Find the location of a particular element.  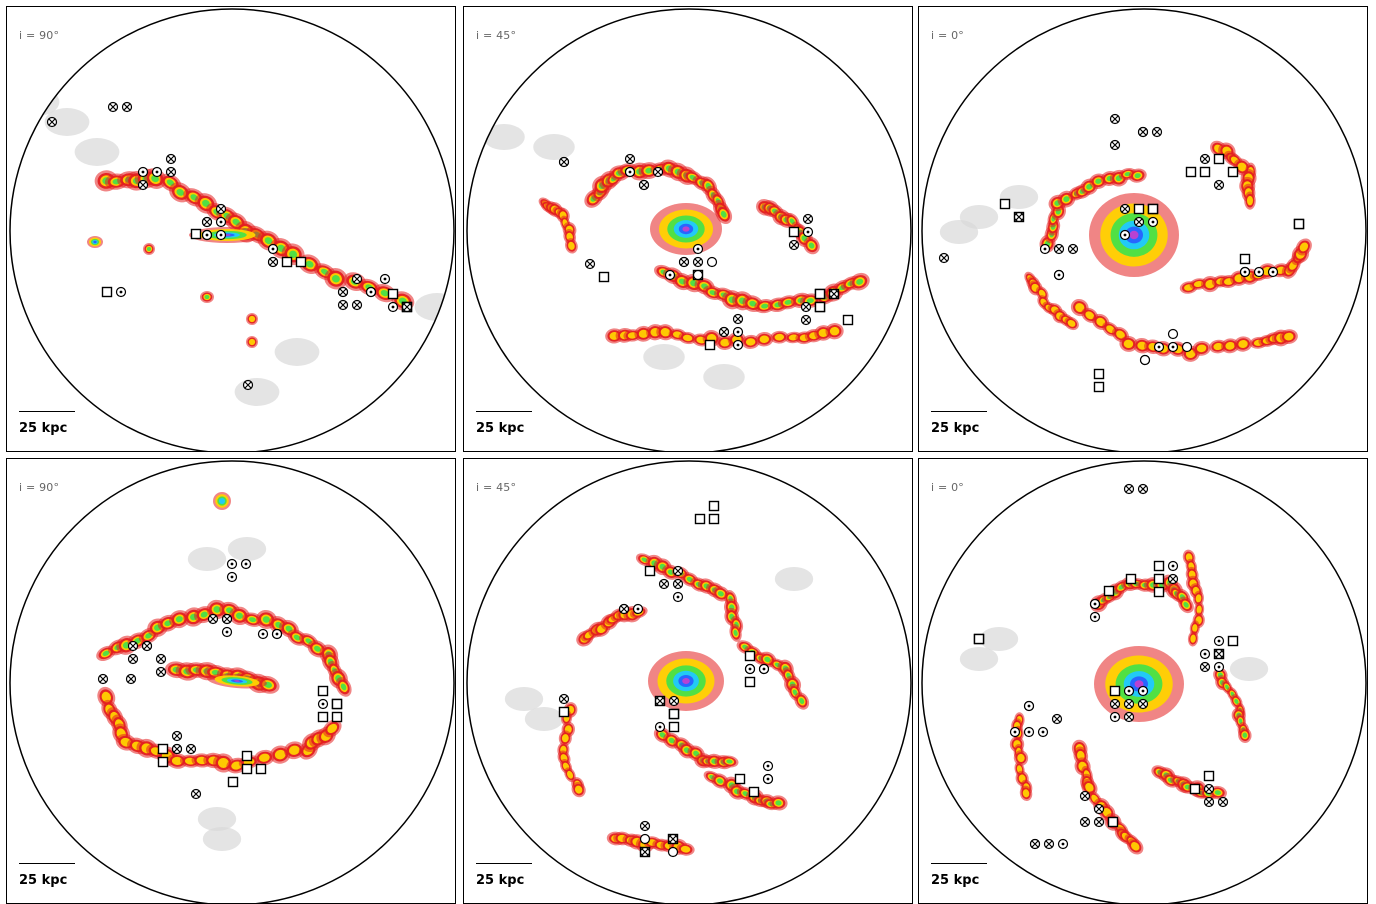

inclination-label: i = 90° is located at coordinates (39, 35).